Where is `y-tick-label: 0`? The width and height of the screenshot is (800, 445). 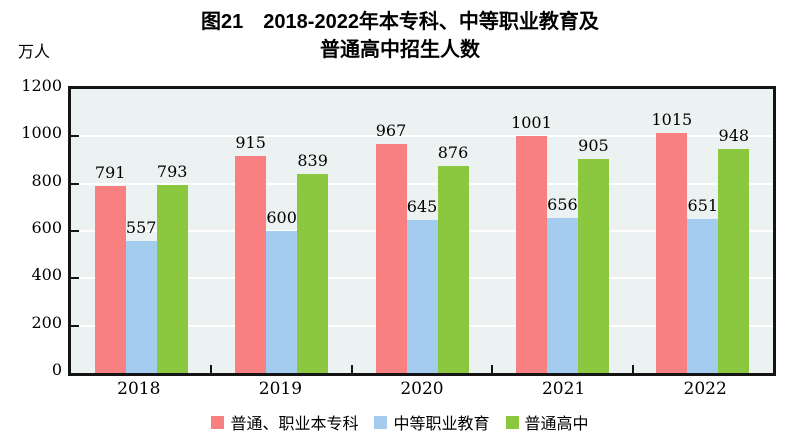
y-tick-label: 0 is located at coordinates (56, 369).